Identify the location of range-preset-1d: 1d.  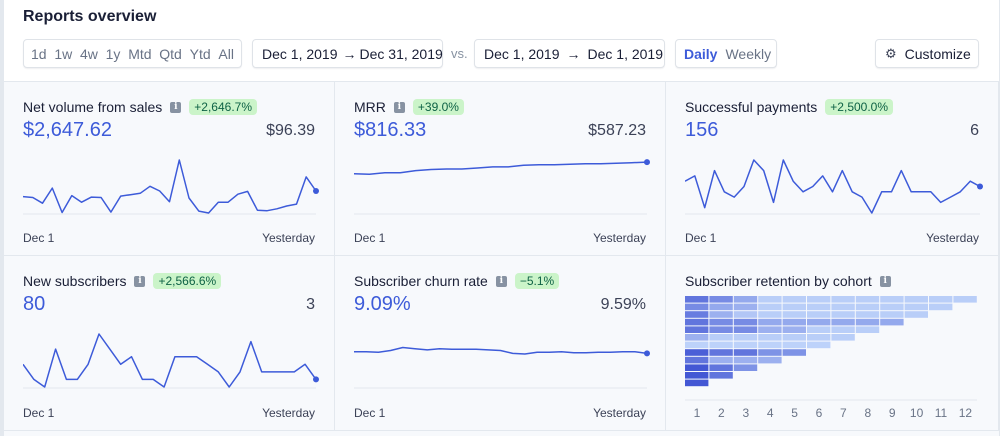
(39, 53).